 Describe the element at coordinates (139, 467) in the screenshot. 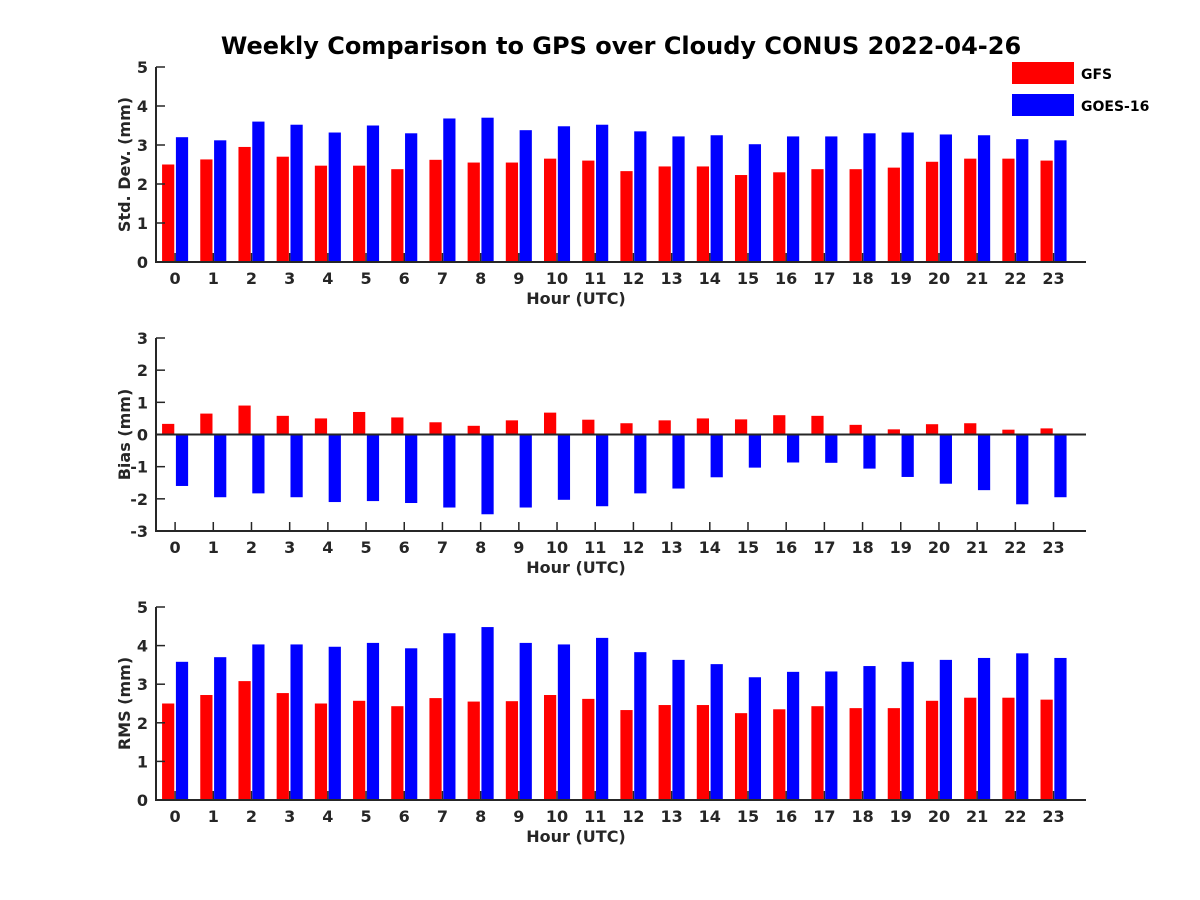

I see `y-tick-label: -1` at that location.